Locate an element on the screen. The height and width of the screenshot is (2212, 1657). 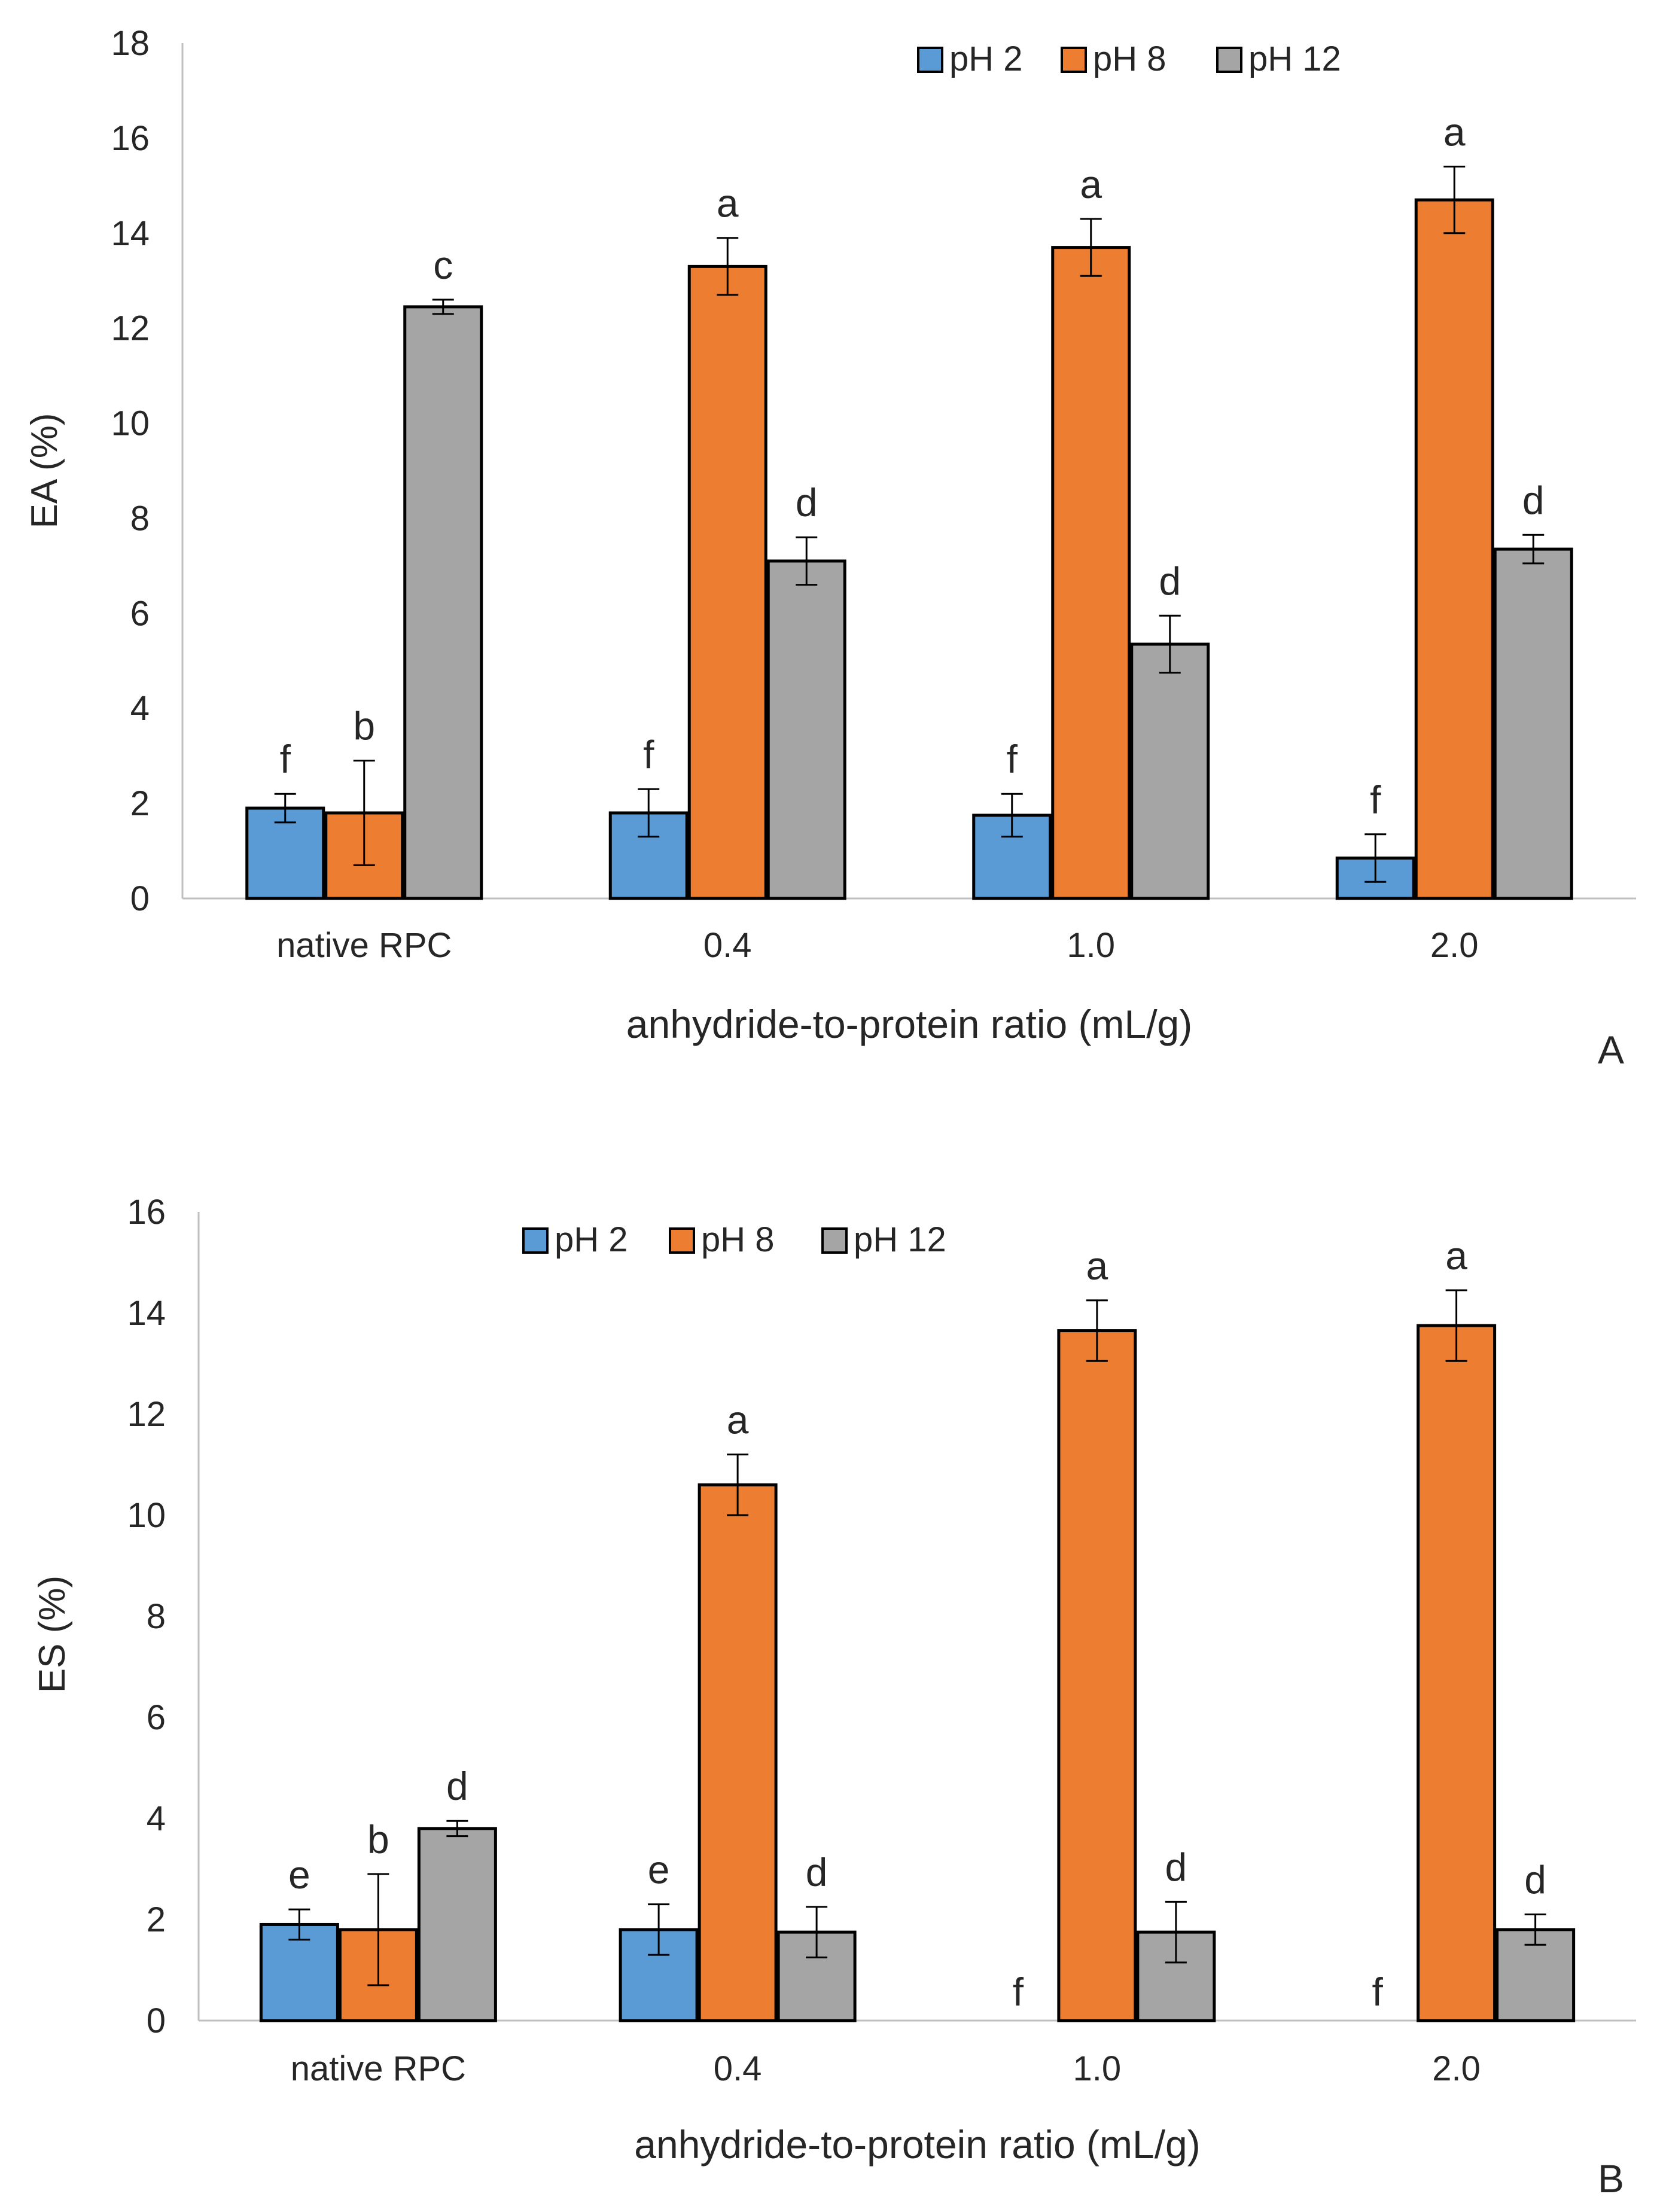
panel-b-category-label: 2.0 is located at coordinates (1456, 2068).